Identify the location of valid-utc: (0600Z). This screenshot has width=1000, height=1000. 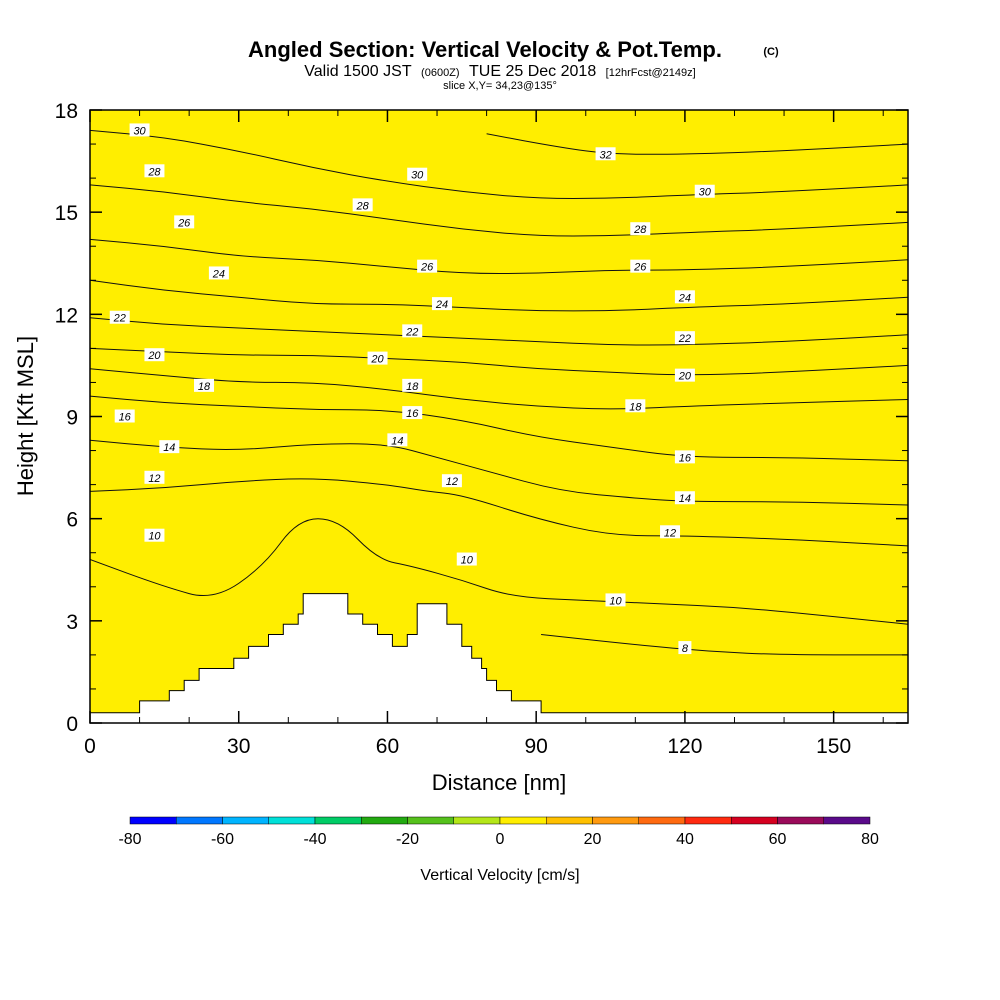
(440, 73).